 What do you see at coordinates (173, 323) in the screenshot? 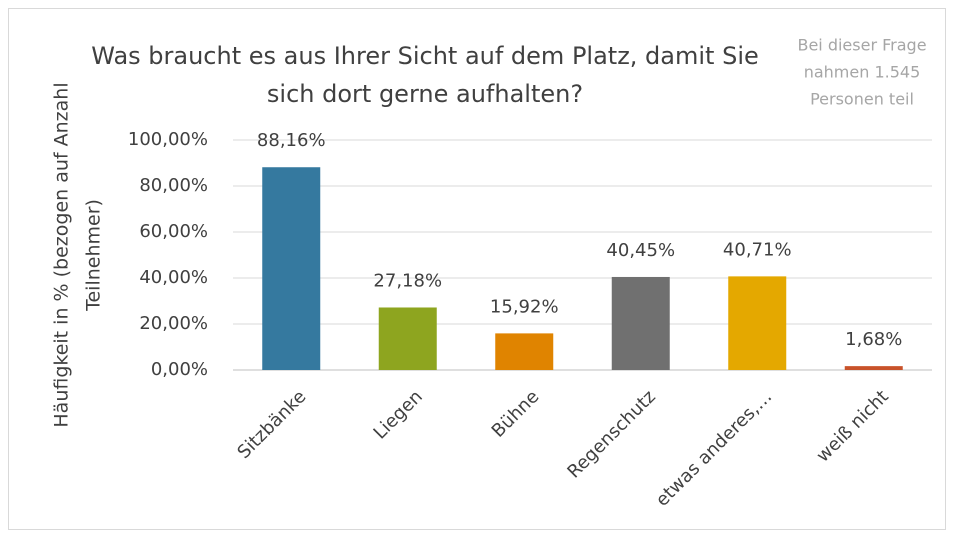
I see `y-tick-label: 20,00%` at bounding box center [173, 323].